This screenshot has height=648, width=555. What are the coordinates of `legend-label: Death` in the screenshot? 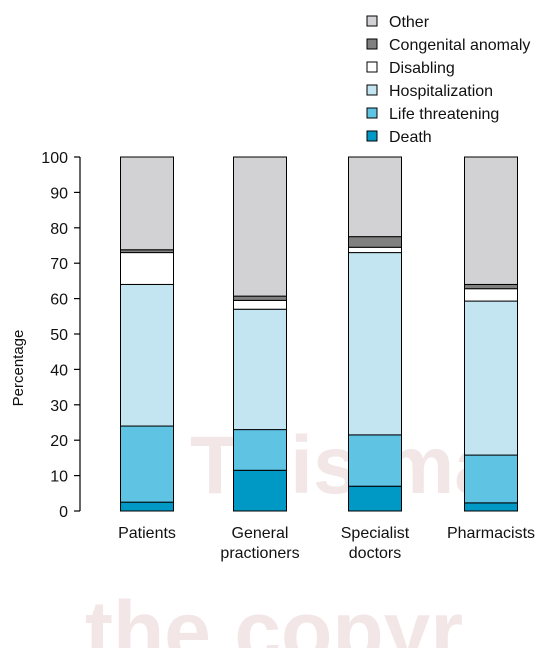 It's located at (410, 137).